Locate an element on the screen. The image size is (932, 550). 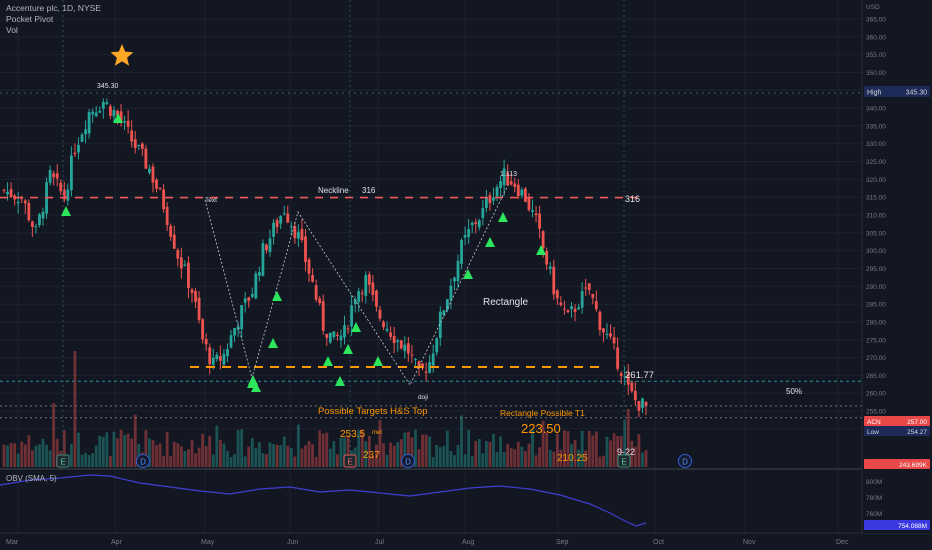
obv-tick-label: 780M is located at coordinates (874, 498).